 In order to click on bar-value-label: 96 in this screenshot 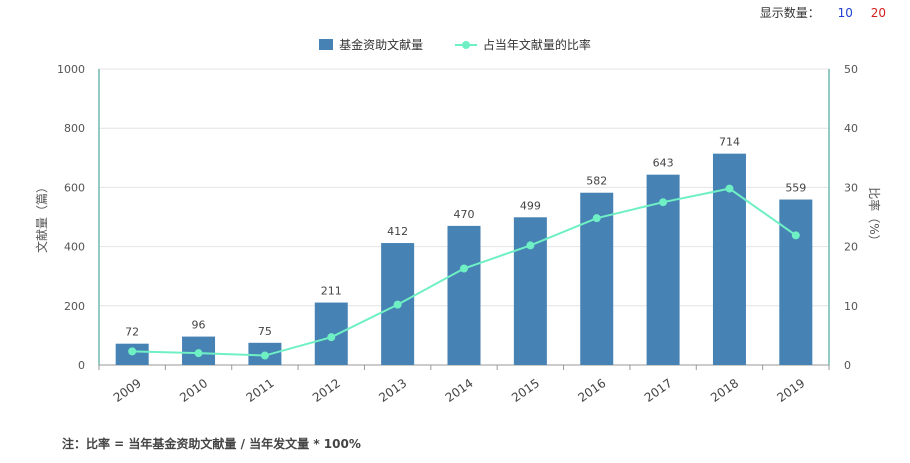, I will do `click(199, 325)`.